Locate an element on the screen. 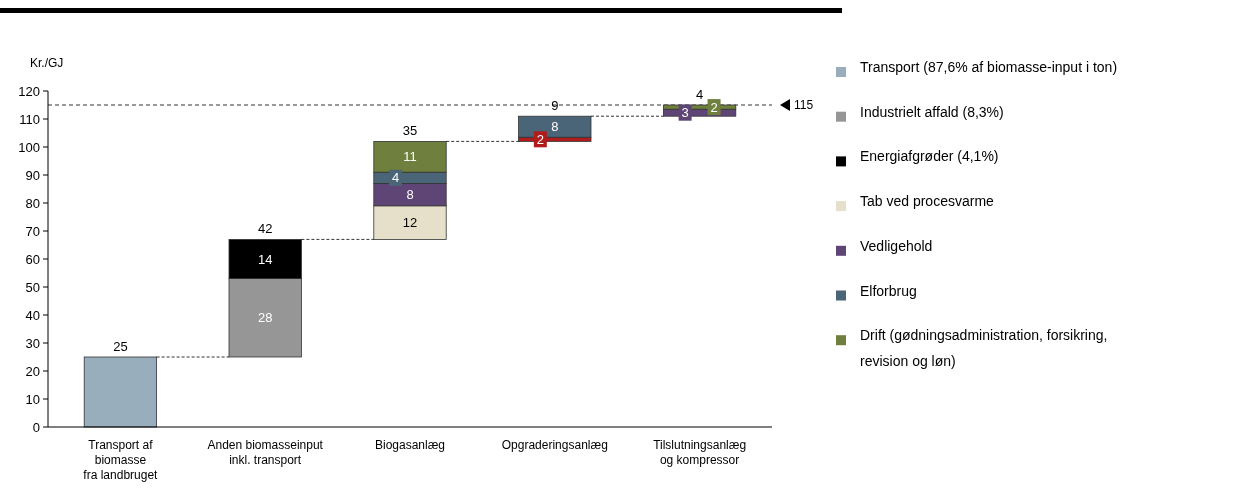  x-tick-label: Anden biomasseinput inkl. transport is located at coordinates (265, 452).